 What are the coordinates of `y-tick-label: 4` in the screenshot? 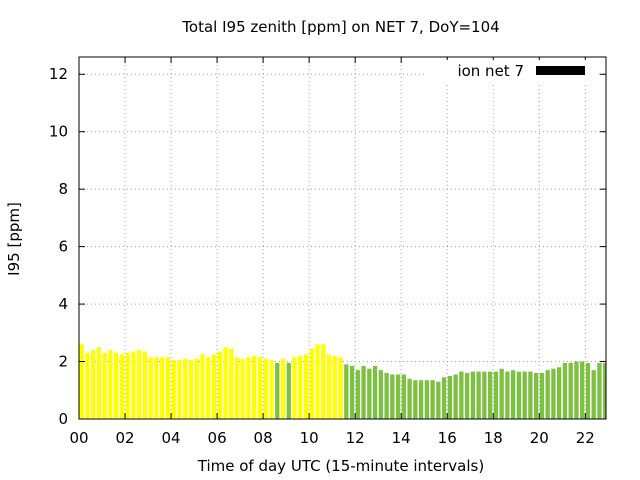 It's located at (63, 304).